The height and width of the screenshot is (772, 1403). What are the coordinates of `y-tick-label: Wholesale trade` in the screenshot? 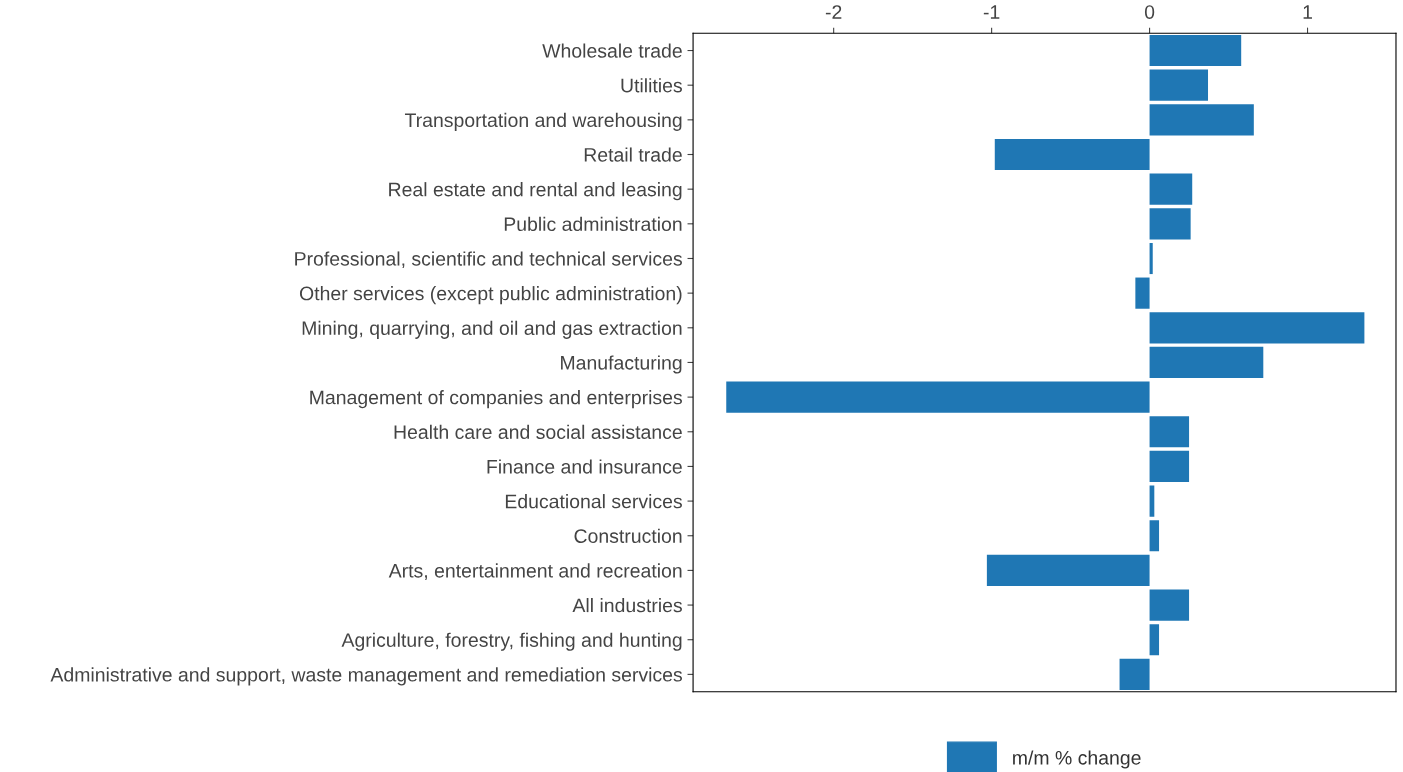 It's located at (612, 50).